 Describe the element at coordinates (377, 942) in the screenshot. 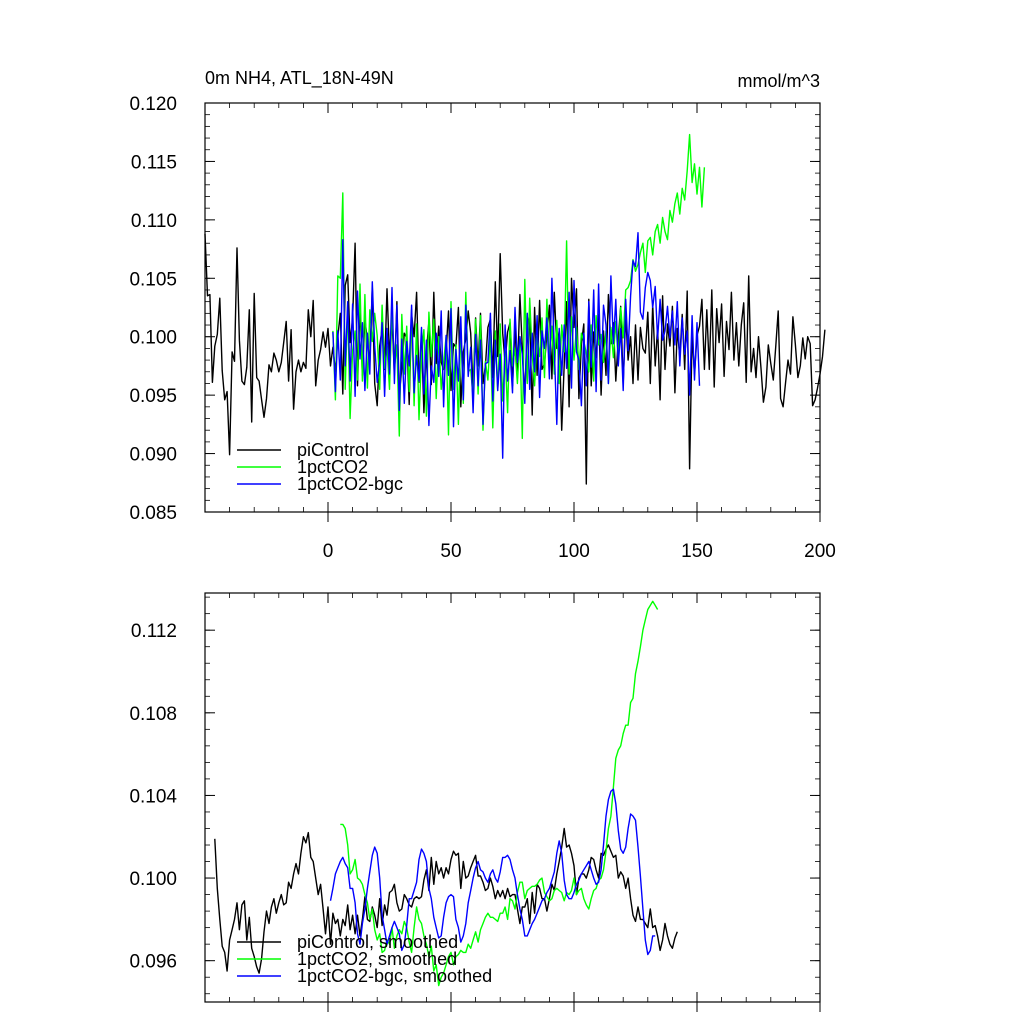

I see `legend-label: piControl, smoothed` at that location.